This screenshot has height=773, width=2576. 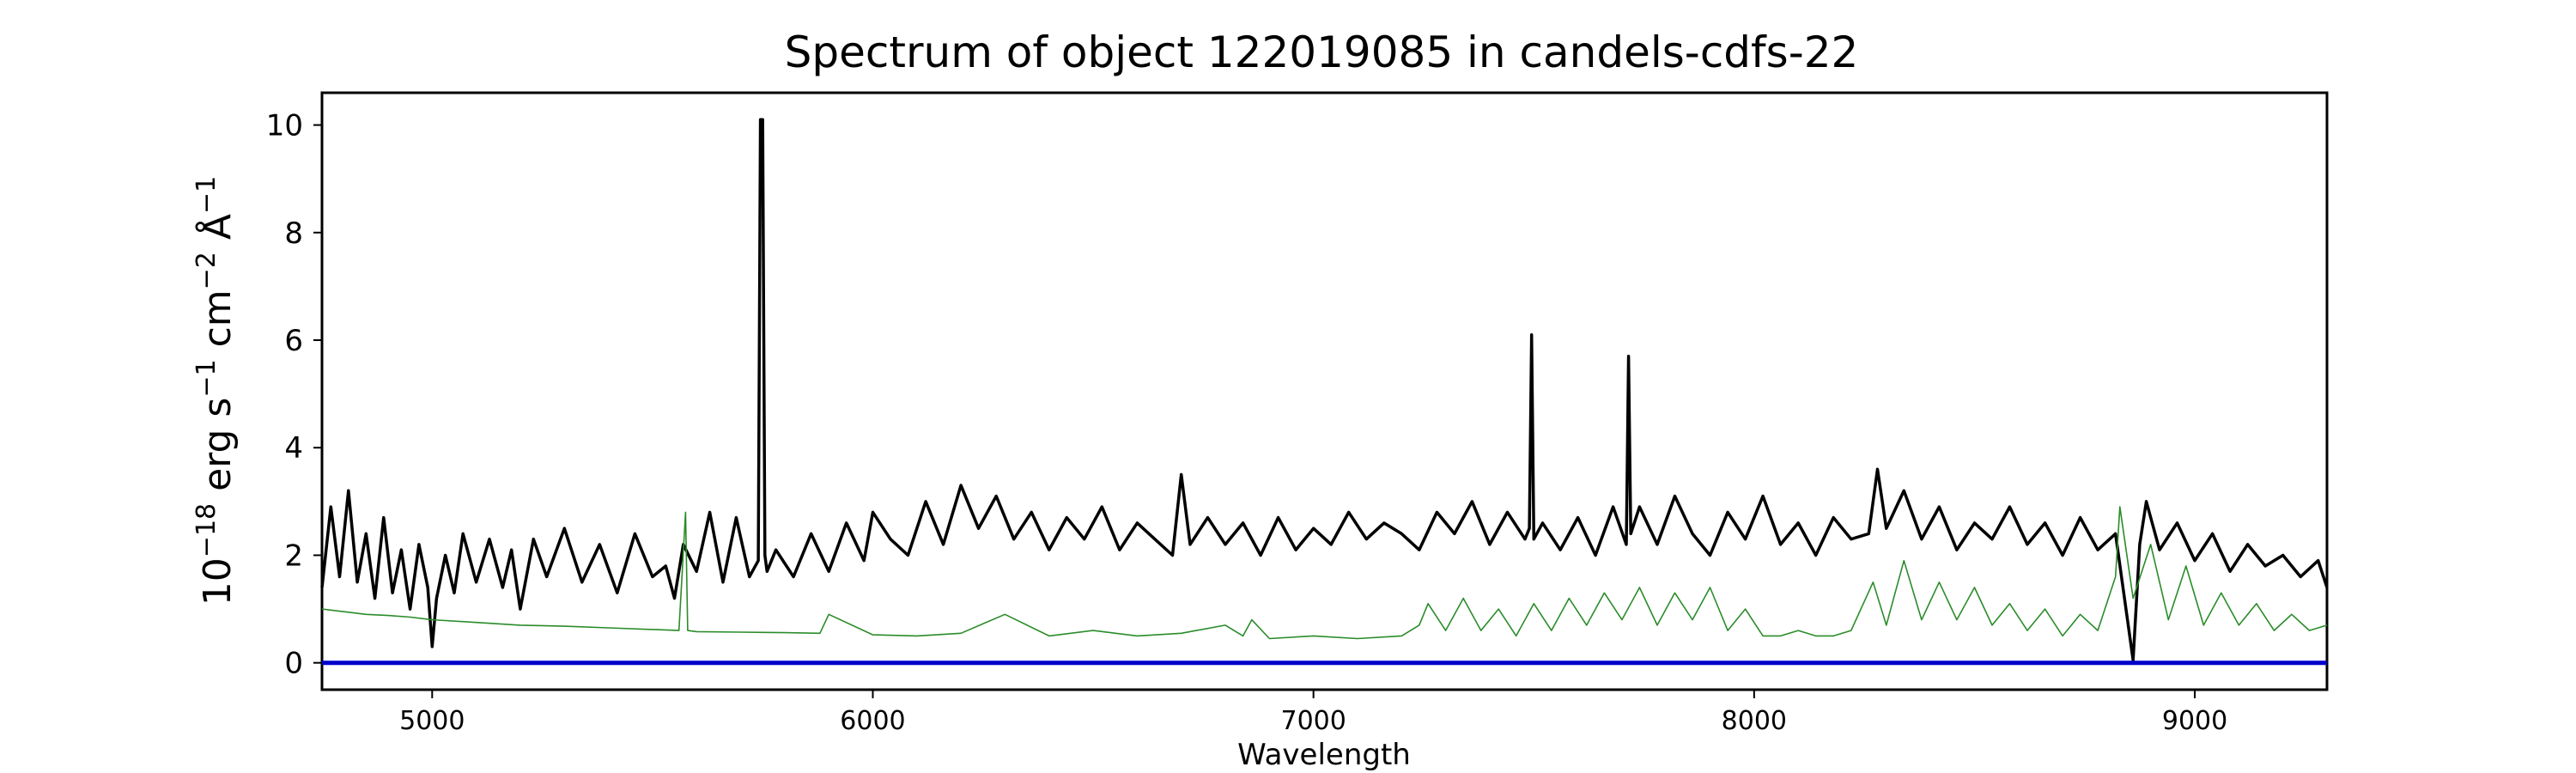 I want to click on y-label-unit-2: cm, so click(x=218, y=324).